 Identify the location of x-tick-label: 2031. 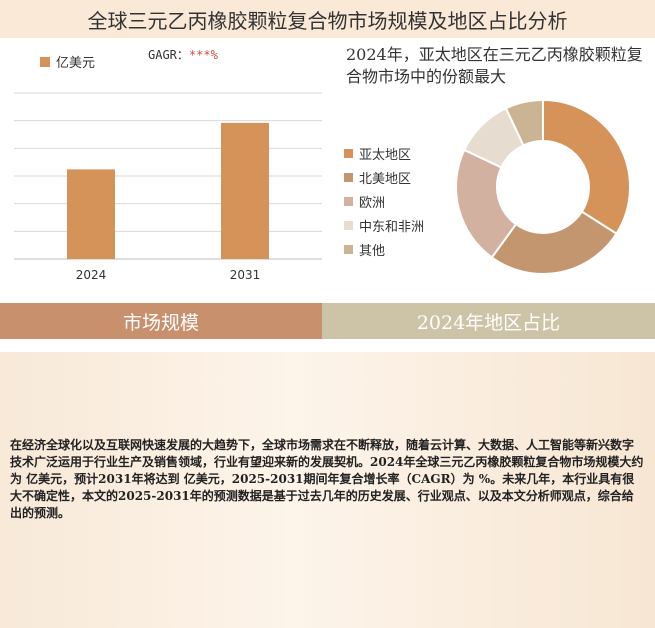
(245, 275).